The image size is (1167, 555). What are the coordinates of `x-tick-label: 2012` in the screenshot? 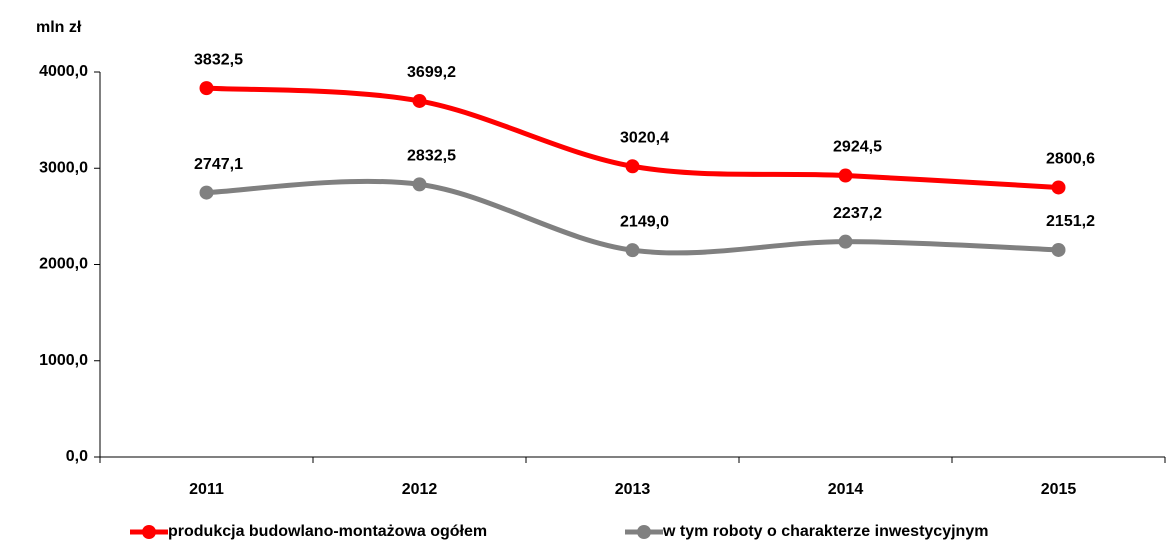 It's located at (420, 489).